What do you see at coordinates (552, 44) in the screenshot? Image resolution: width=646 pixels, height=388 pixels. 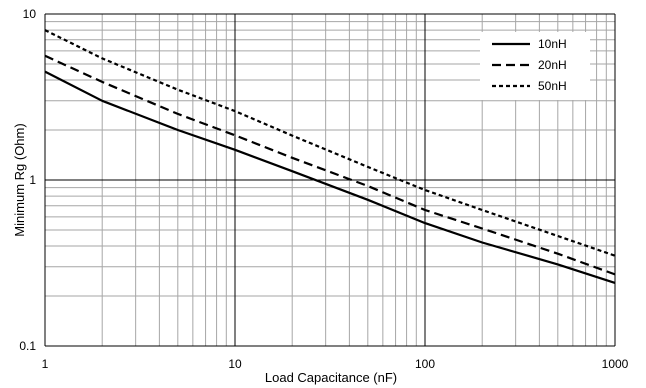 I see `legend-label: 10nH` at bounding box center [552, 44].